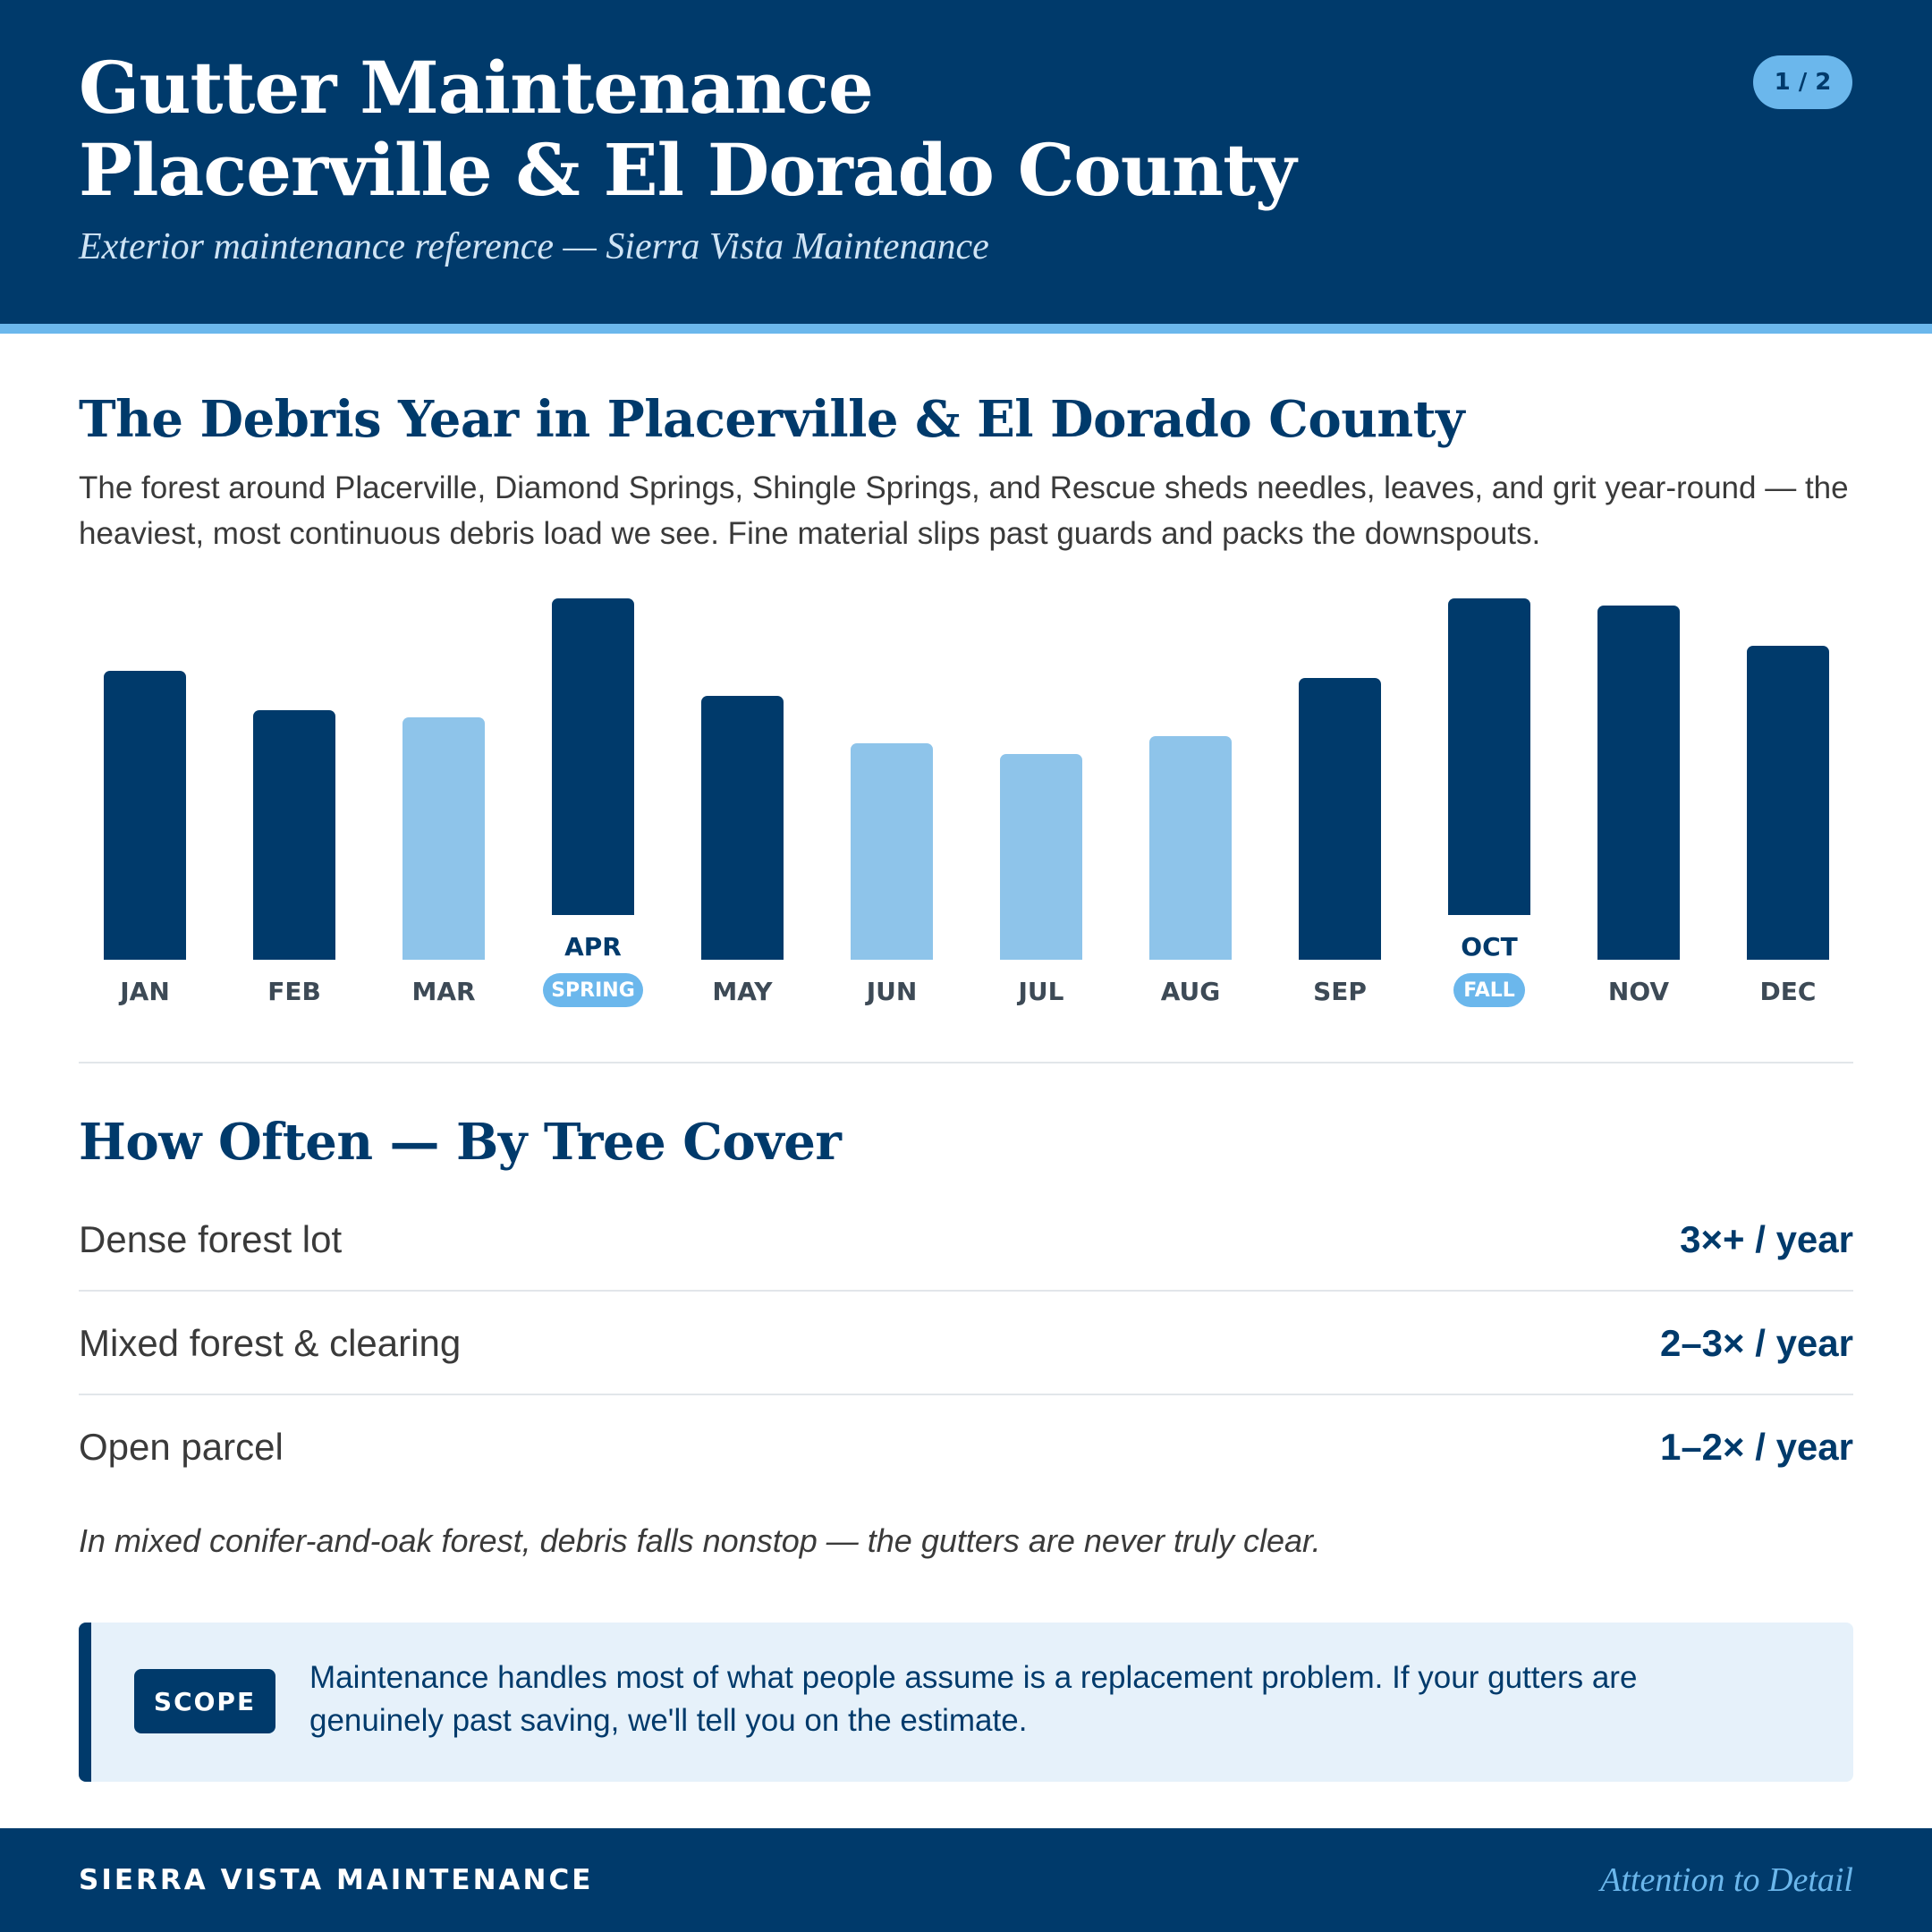 The image size is (1932, 1932). What do you see at coordinates (1190, 991) in the screenshot?
I see `month-label-aug: AUG` at bounding box center [1190, 991].